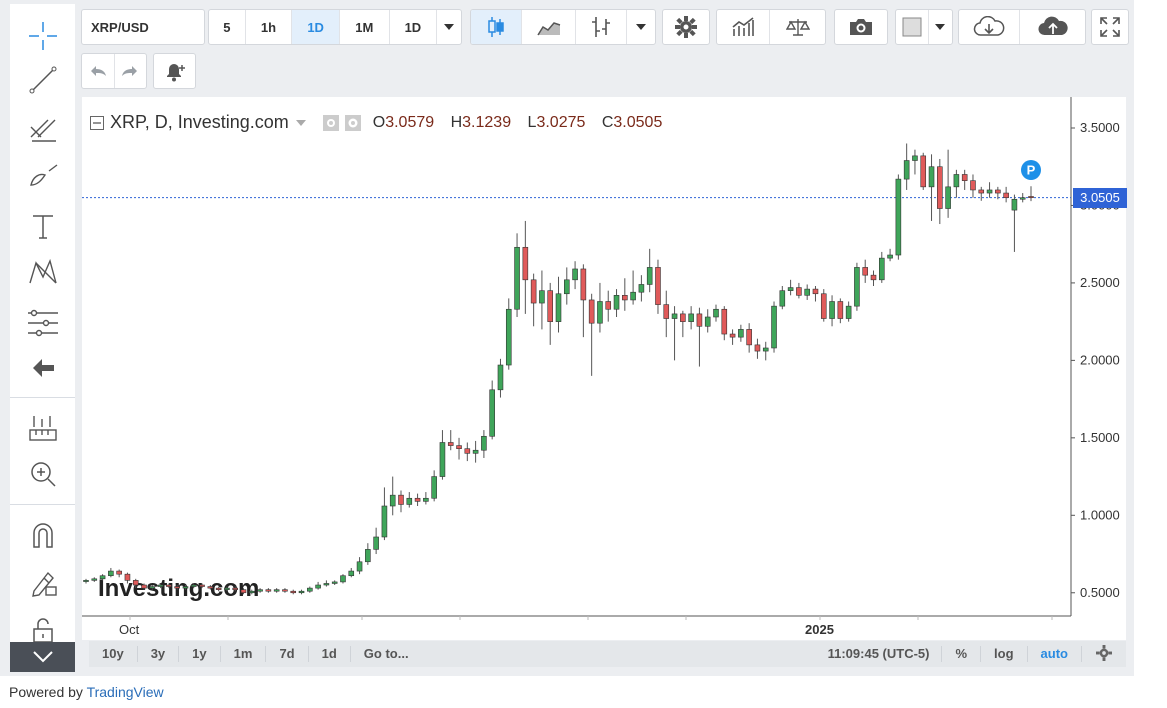 This screenshot has width=1167, height=708. I want to click on brush-icon, so click(42, 176).